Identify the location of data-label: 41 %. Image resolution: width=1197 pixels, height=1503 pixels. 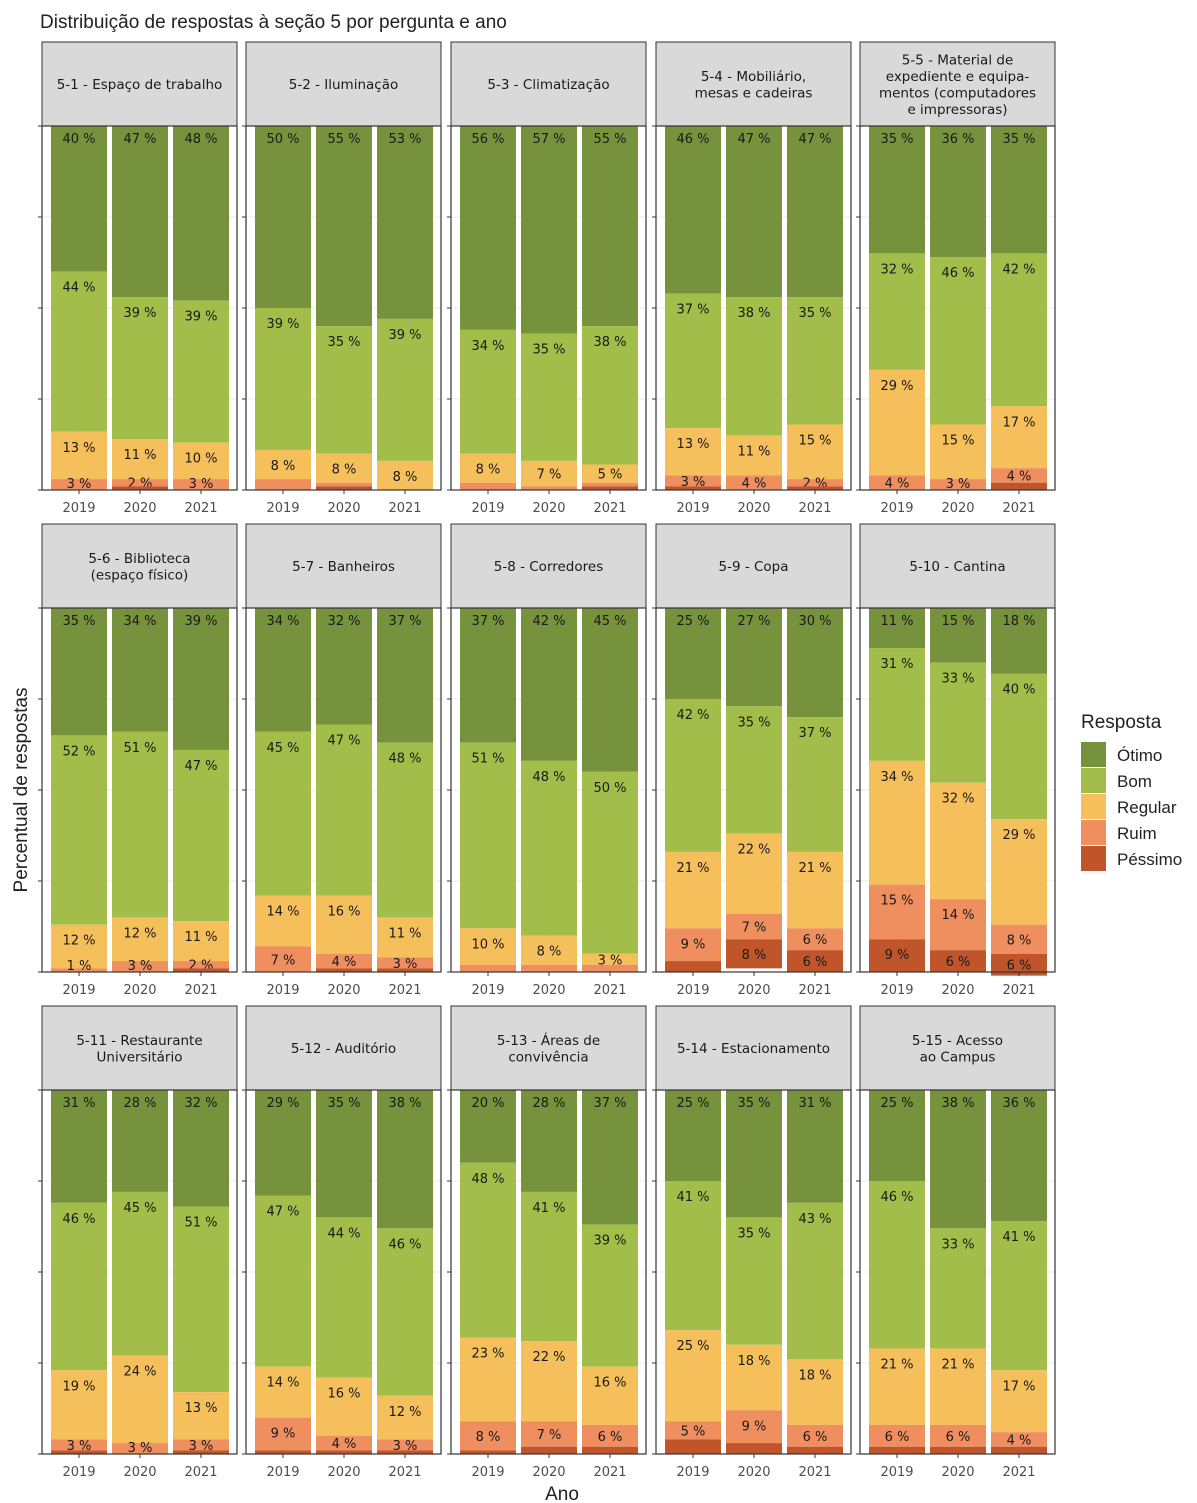
(1018, 1237).